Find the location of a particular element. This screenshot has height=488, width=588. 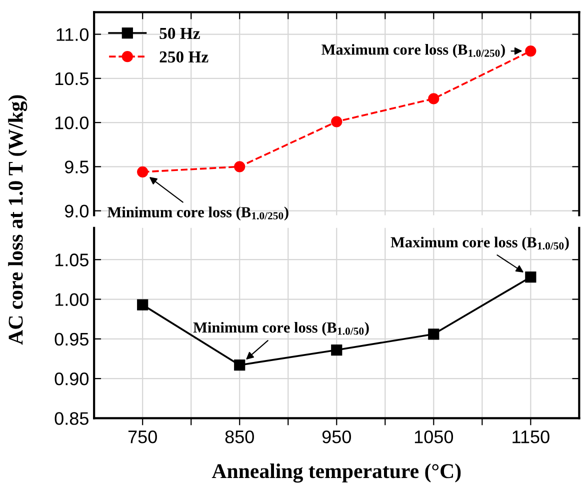

annotation: Minimum core loss (B$_{1.0/50}$) is located at coordinates (281, 329).